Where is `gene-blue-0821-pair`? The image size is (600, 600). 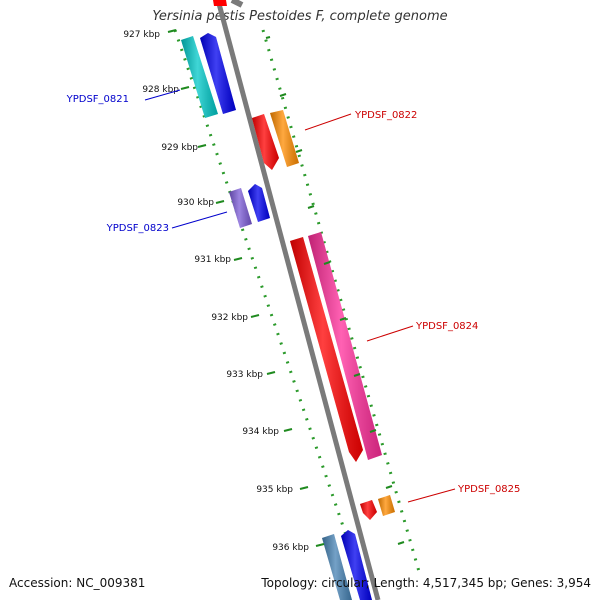 gene-blue-0821-pair is located at coordinates (218, 73).